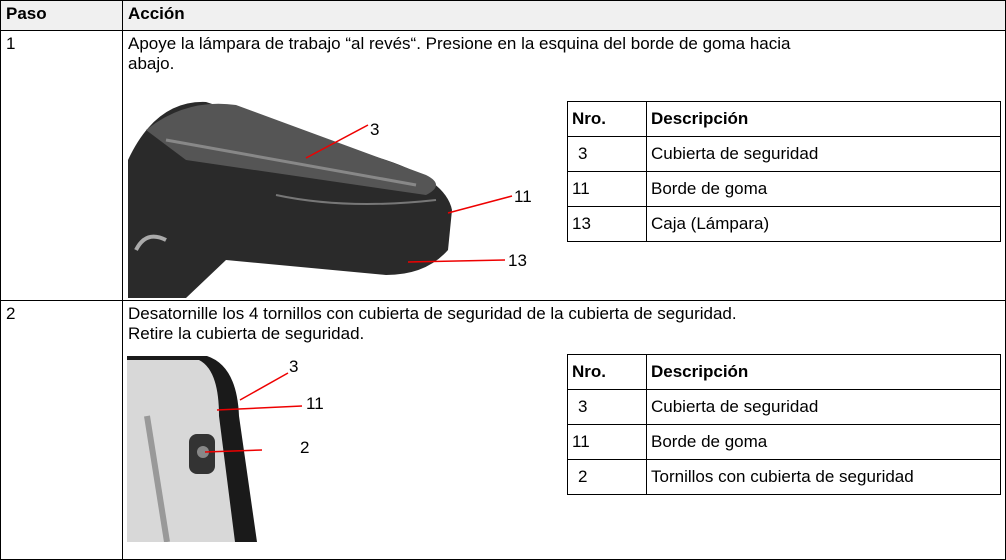  Describe the element at coordinates (290, 199) in the screenshot. I see `lamp-photo` at that location.